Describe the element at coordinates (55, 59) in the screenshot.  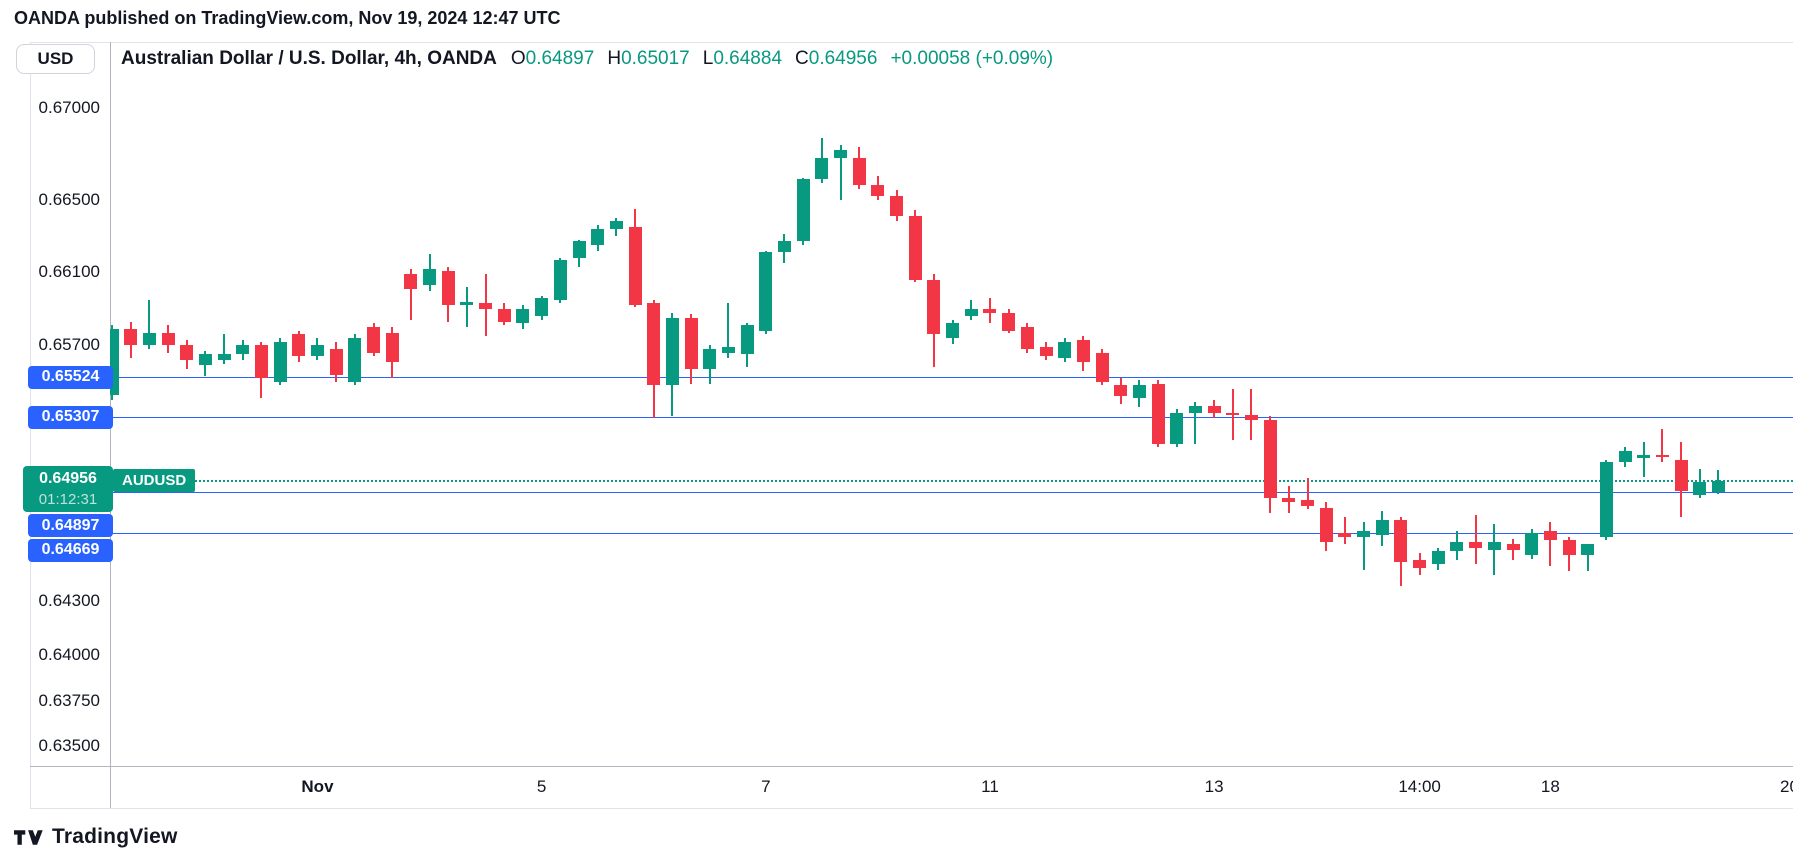
I see `currency-unit-button: USD` at that location.